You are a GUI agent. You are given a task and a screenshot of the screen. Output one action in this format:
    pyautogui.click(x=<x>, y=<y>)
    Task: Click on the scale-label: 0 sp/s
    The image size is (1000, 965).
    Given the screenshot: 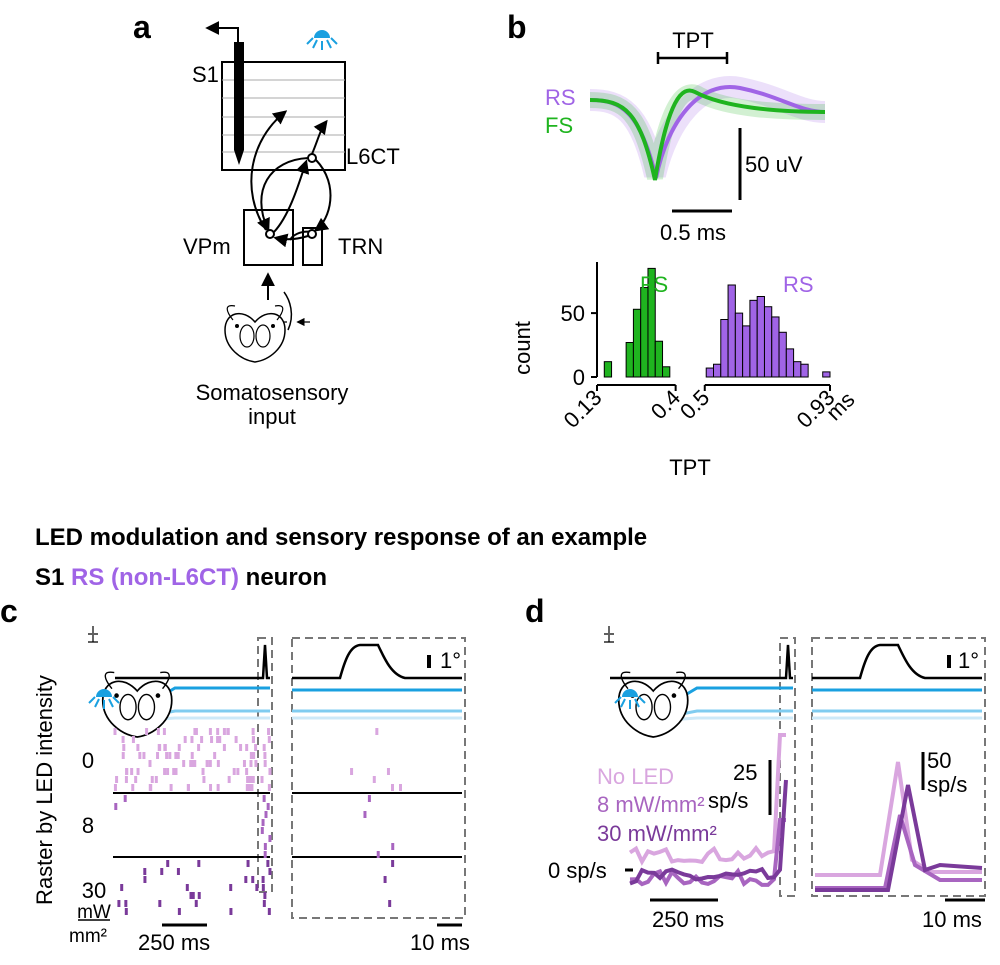 What is the action you would take?
    pyautogui.click(x=577, y=870)
    